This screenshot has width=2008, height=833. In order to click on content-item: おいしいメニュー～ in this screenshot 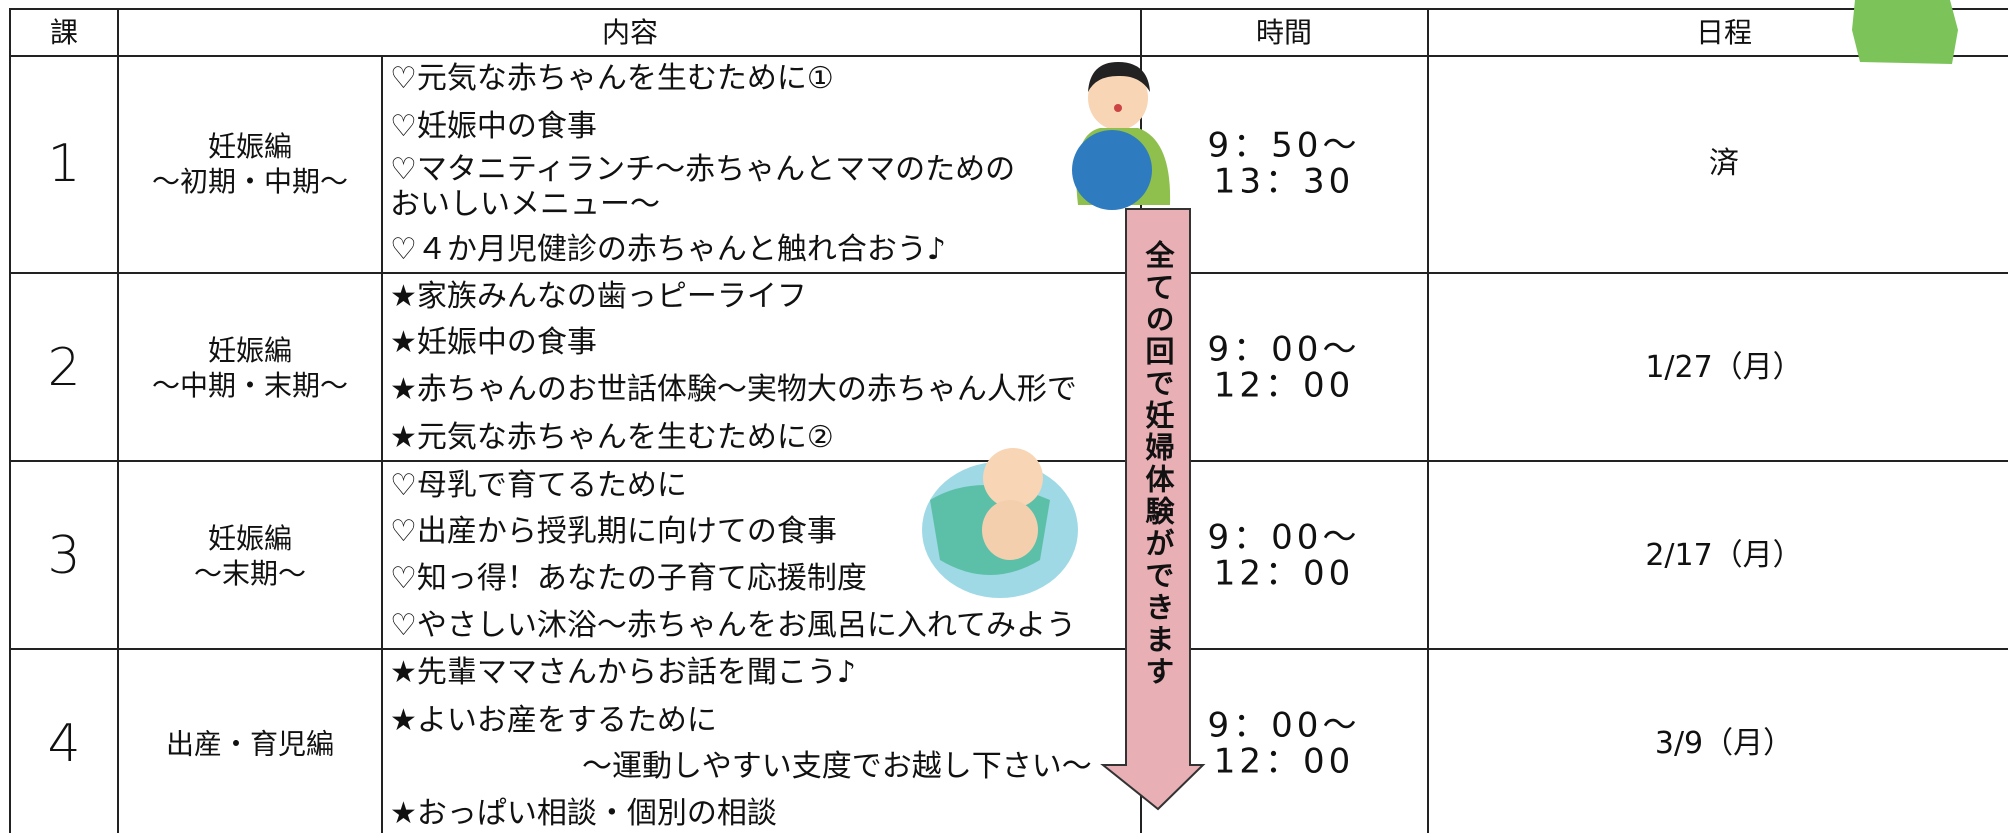, I will do `click(525, 204)`.